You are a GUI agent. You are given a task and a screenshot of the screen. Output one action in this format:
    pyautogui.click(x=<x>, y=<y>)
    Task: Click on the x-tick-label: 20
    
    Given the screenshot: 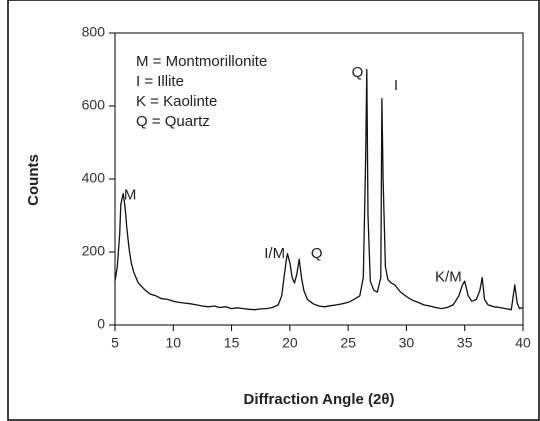 What is the action you would take?
    pyautogui.click(x=290, y=343)
    